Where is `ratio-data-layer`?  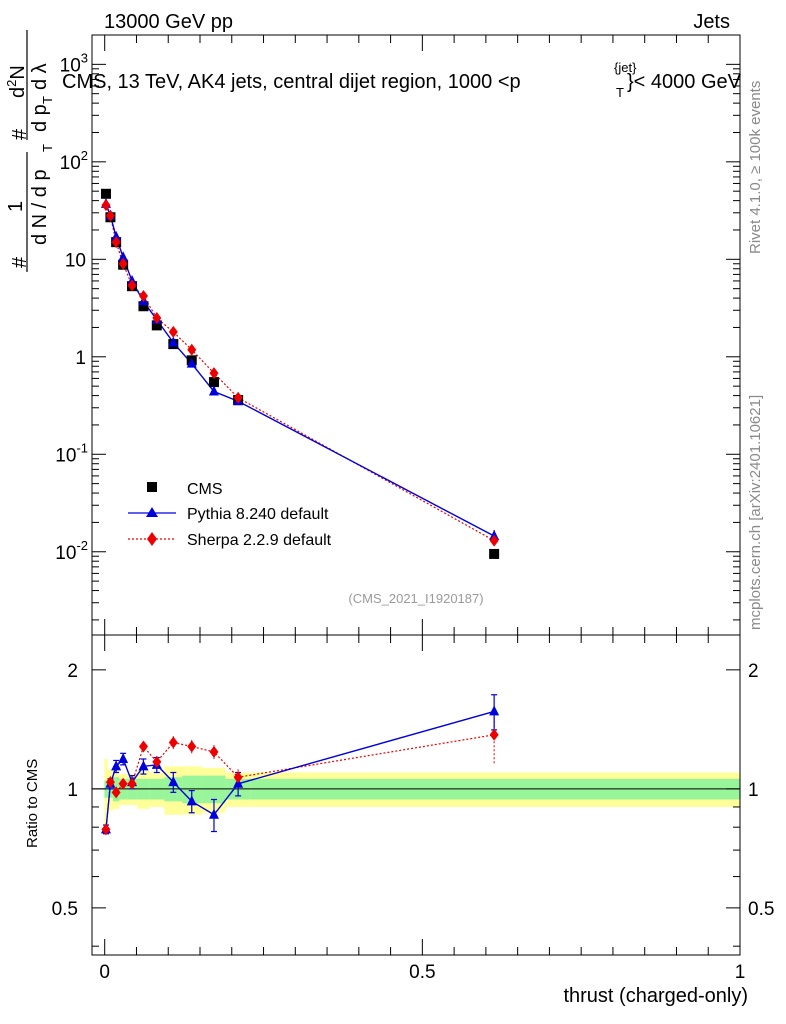
ratio-data-layer is located at coordinates (300, 765).